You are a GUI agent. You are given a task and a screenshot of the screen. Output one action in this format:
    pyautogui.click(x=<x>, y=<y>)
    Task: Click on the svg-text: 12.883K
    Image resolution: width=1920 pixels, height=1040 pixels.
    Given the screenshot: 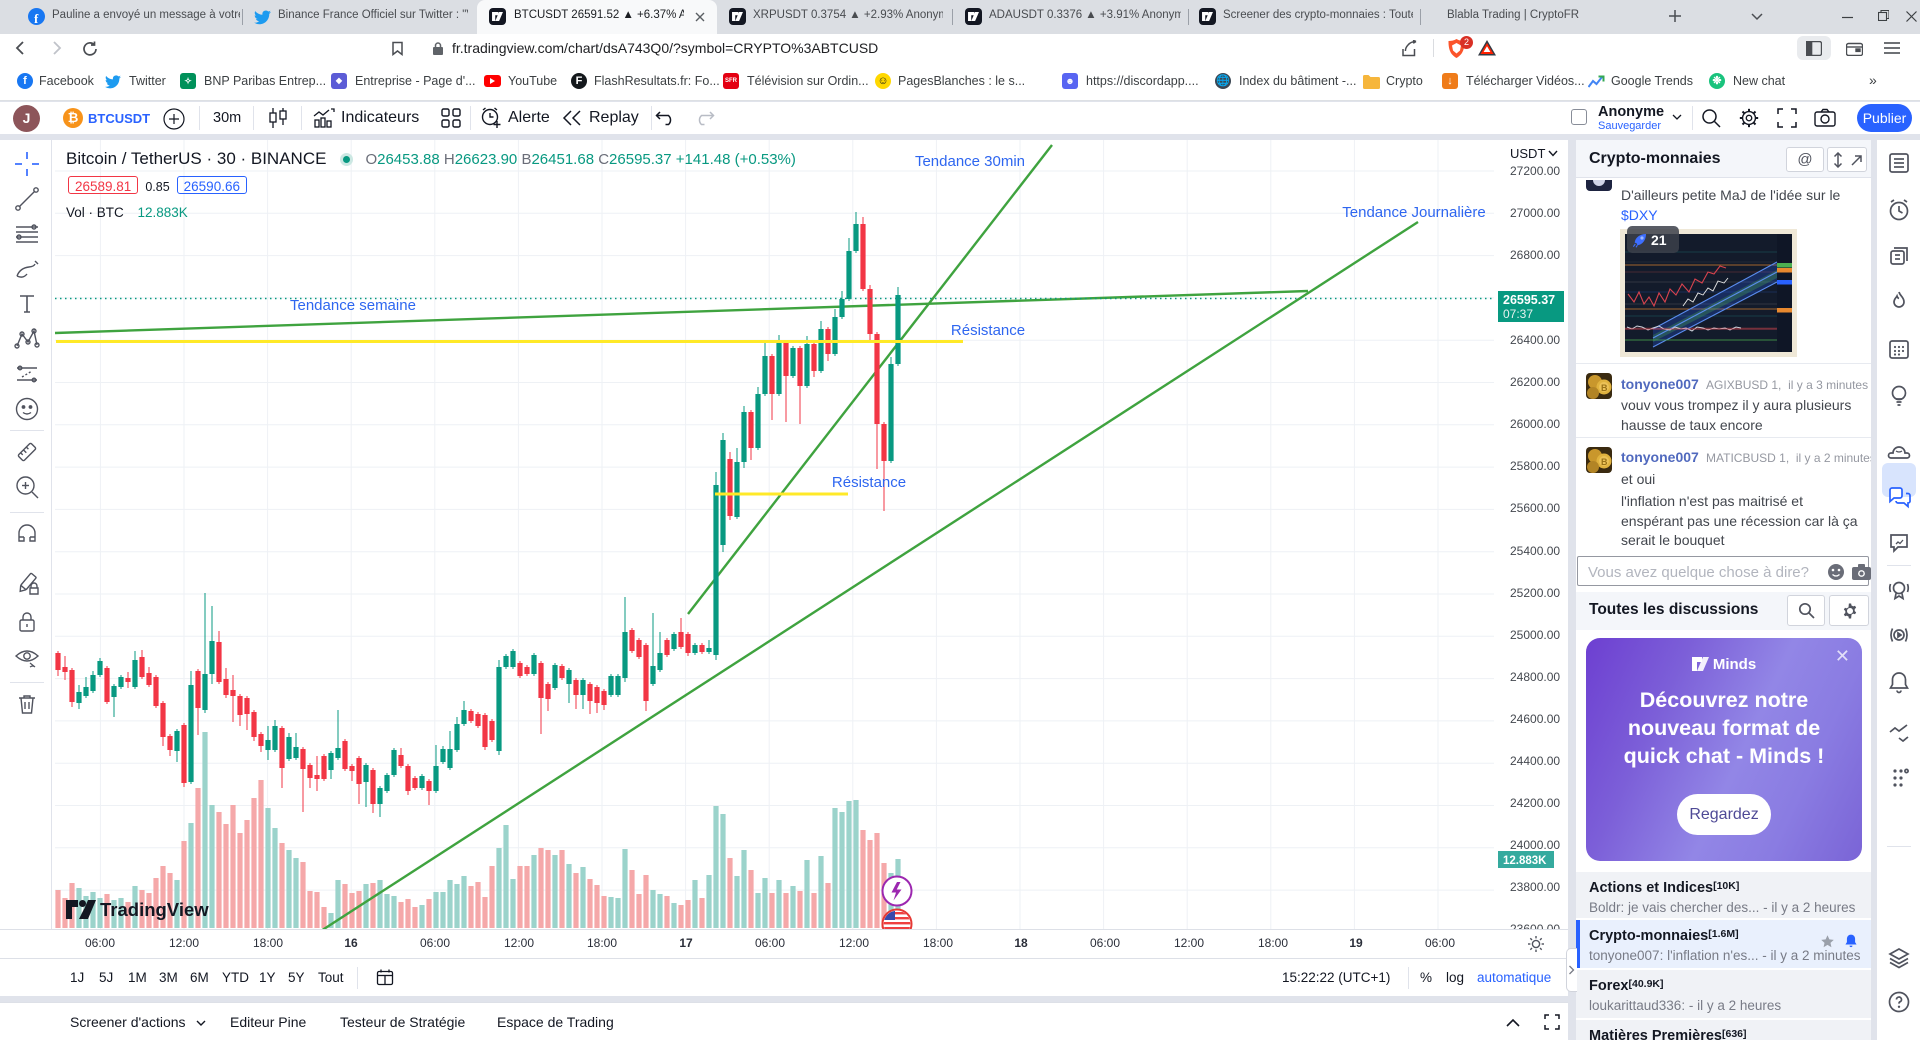 What is the action you would take?
    pyautogui.click(x=1525, y=861)
    